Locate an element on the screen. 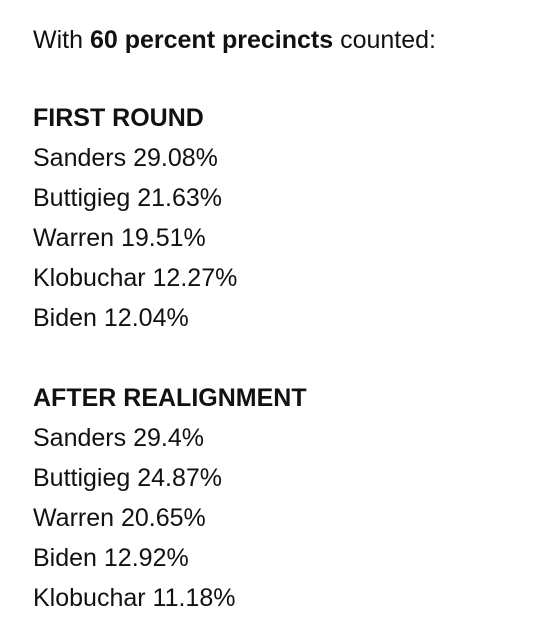  result-row: Sanders 29.4% is located at coordinates (118, 438).